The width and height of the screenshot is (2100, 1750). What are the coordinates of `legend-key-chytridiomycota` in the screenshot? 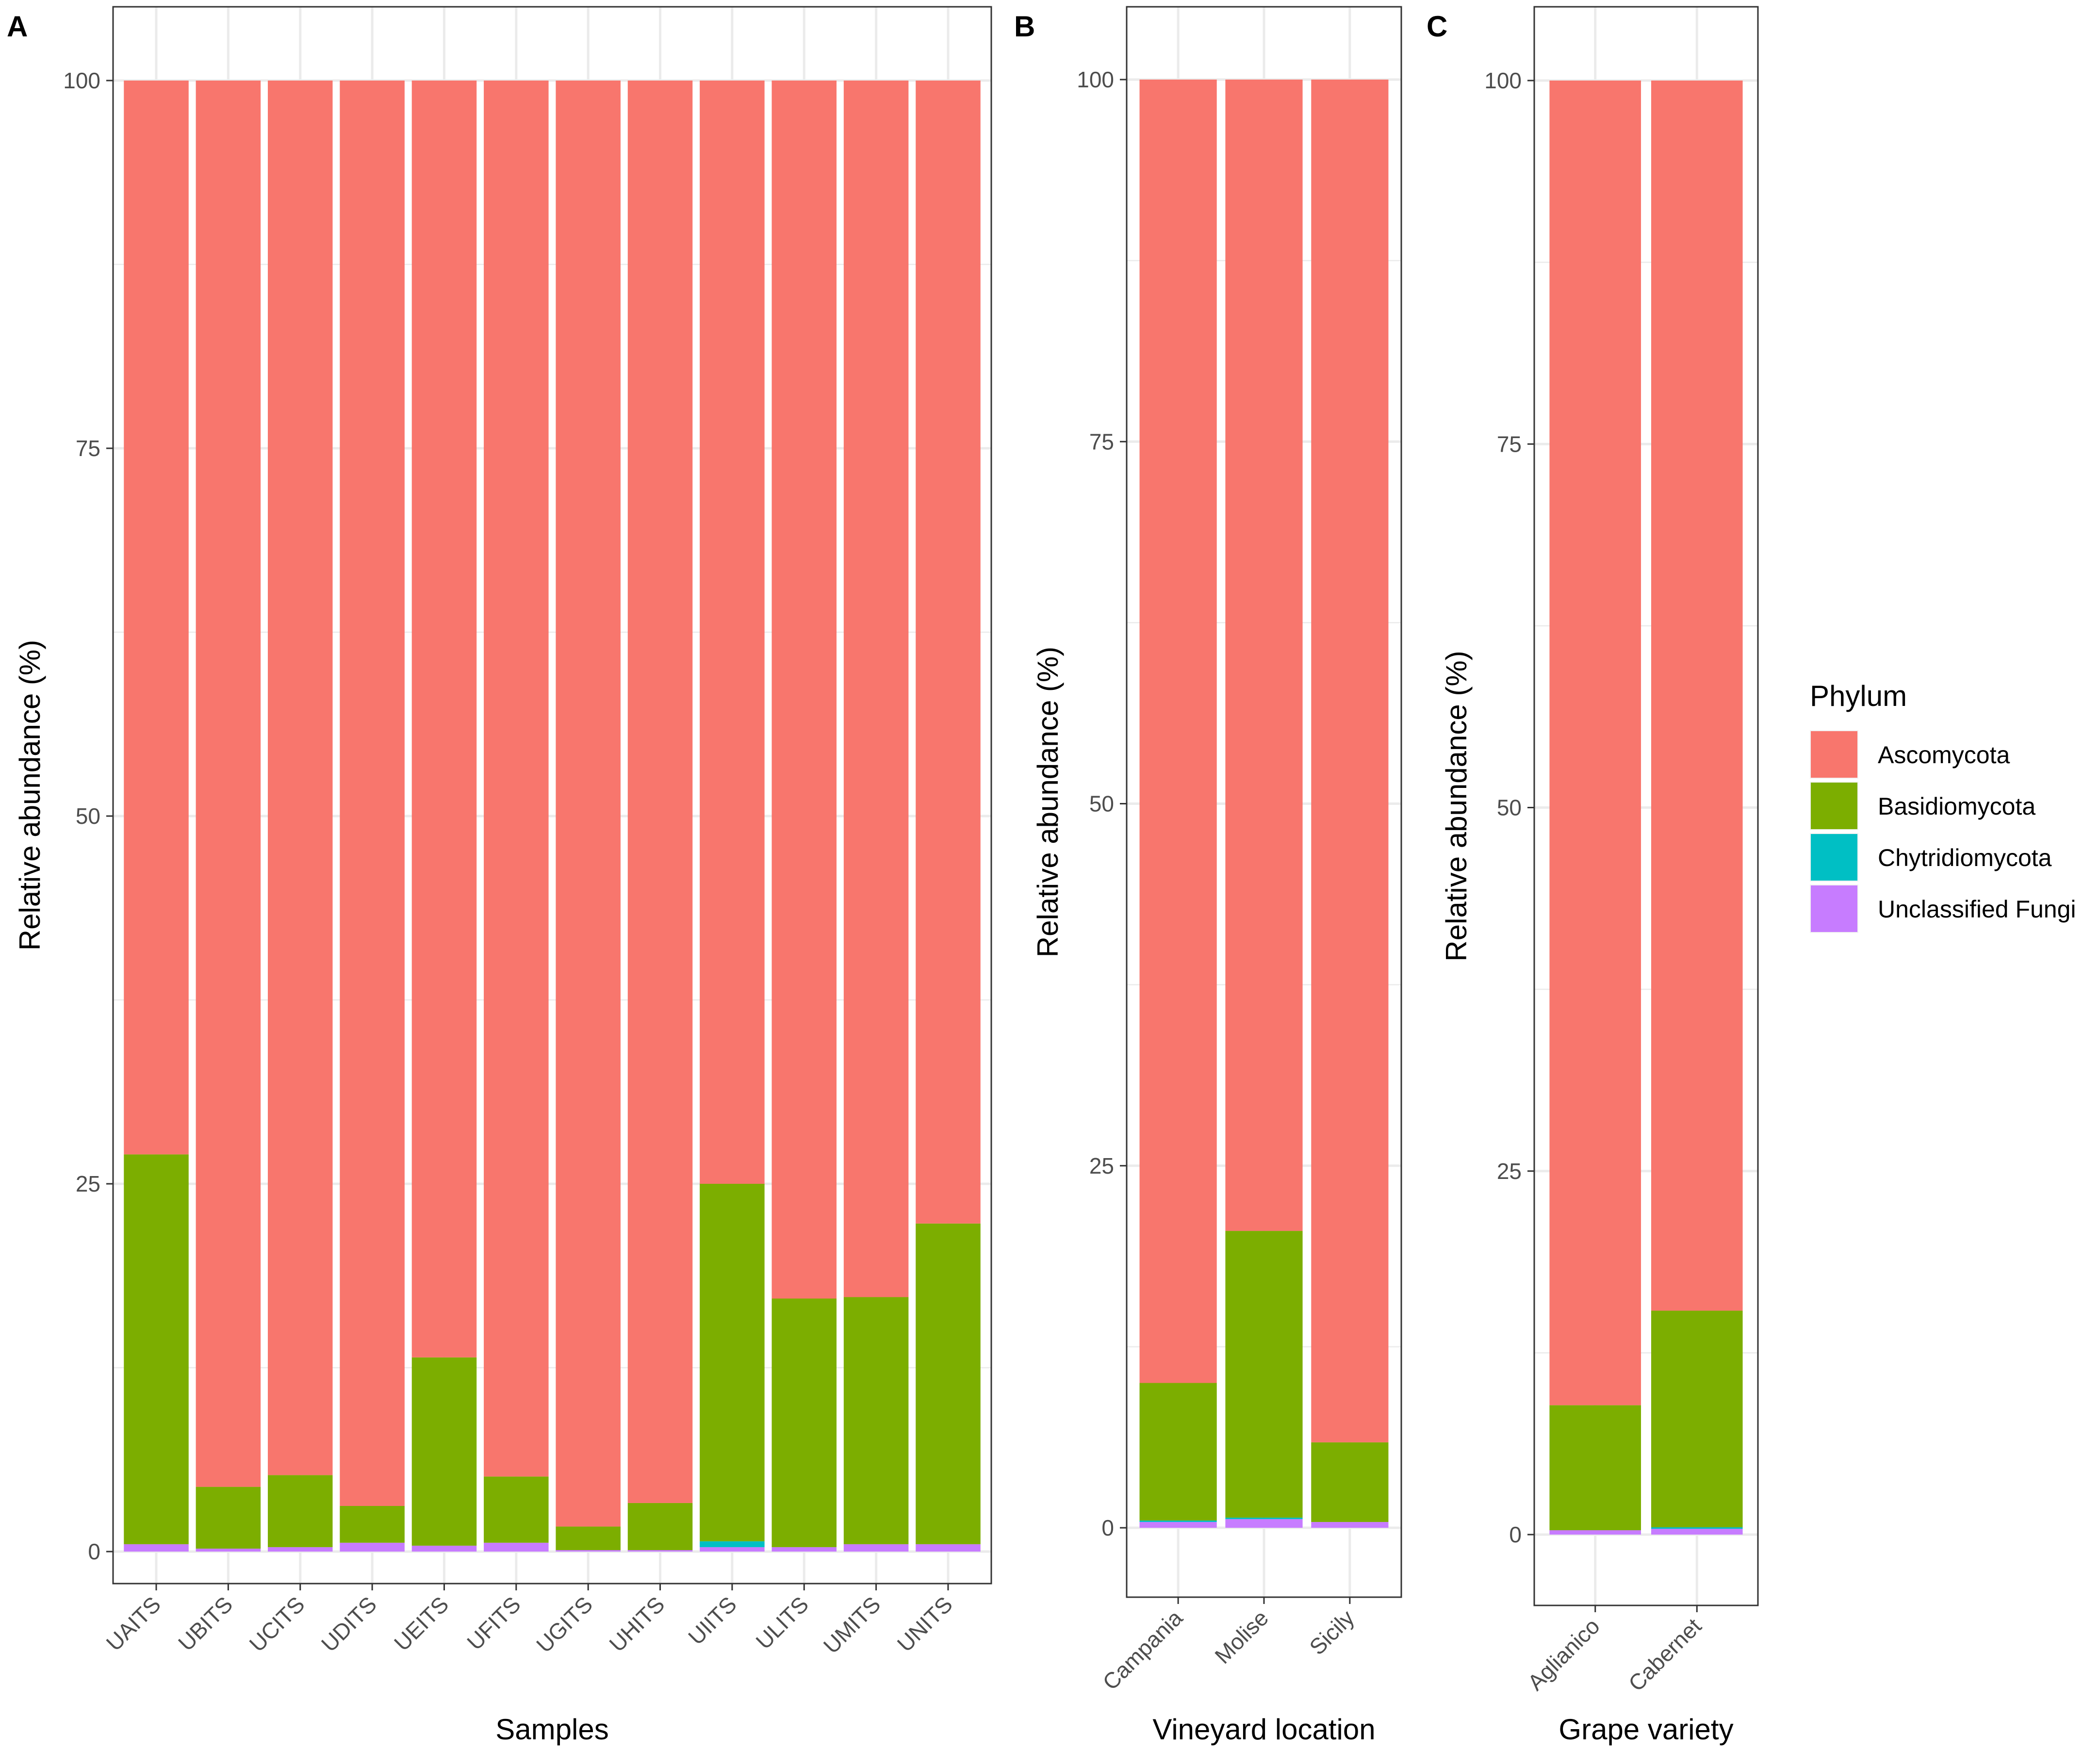 It's located at (1834, 857).